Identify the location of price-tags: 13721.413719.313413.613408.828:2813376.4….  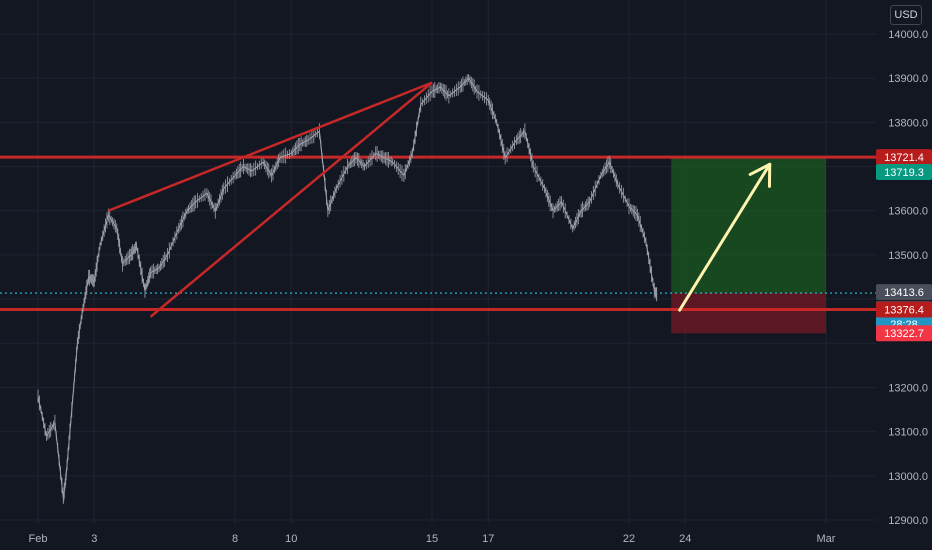
(904, 245).